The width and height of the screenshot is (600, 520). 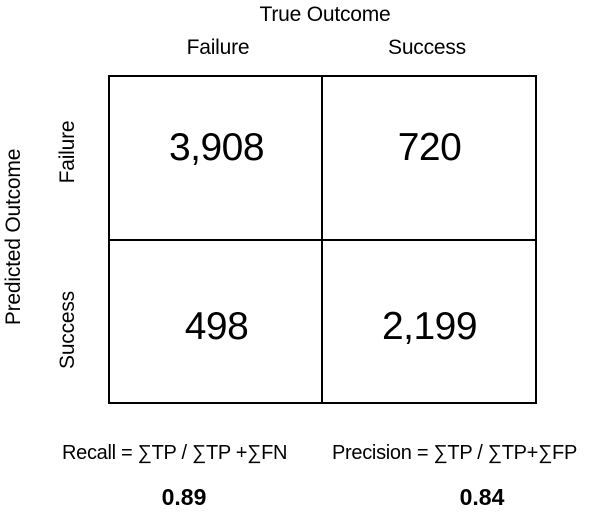 What do you see at coordinates (322, 240) in the screenshot?
I see `matrix-horizontal-divider` at bounding box center [322, 240].